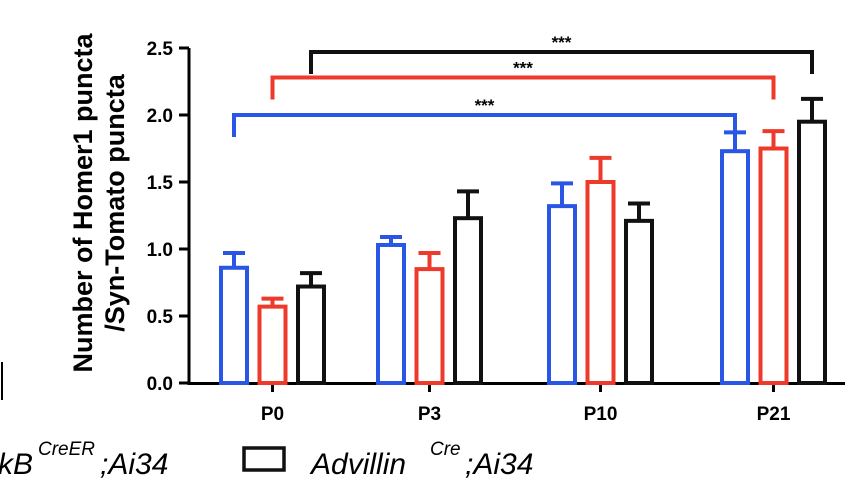  I want to click on x-tick-label-P10: P10, so click(601, 414).